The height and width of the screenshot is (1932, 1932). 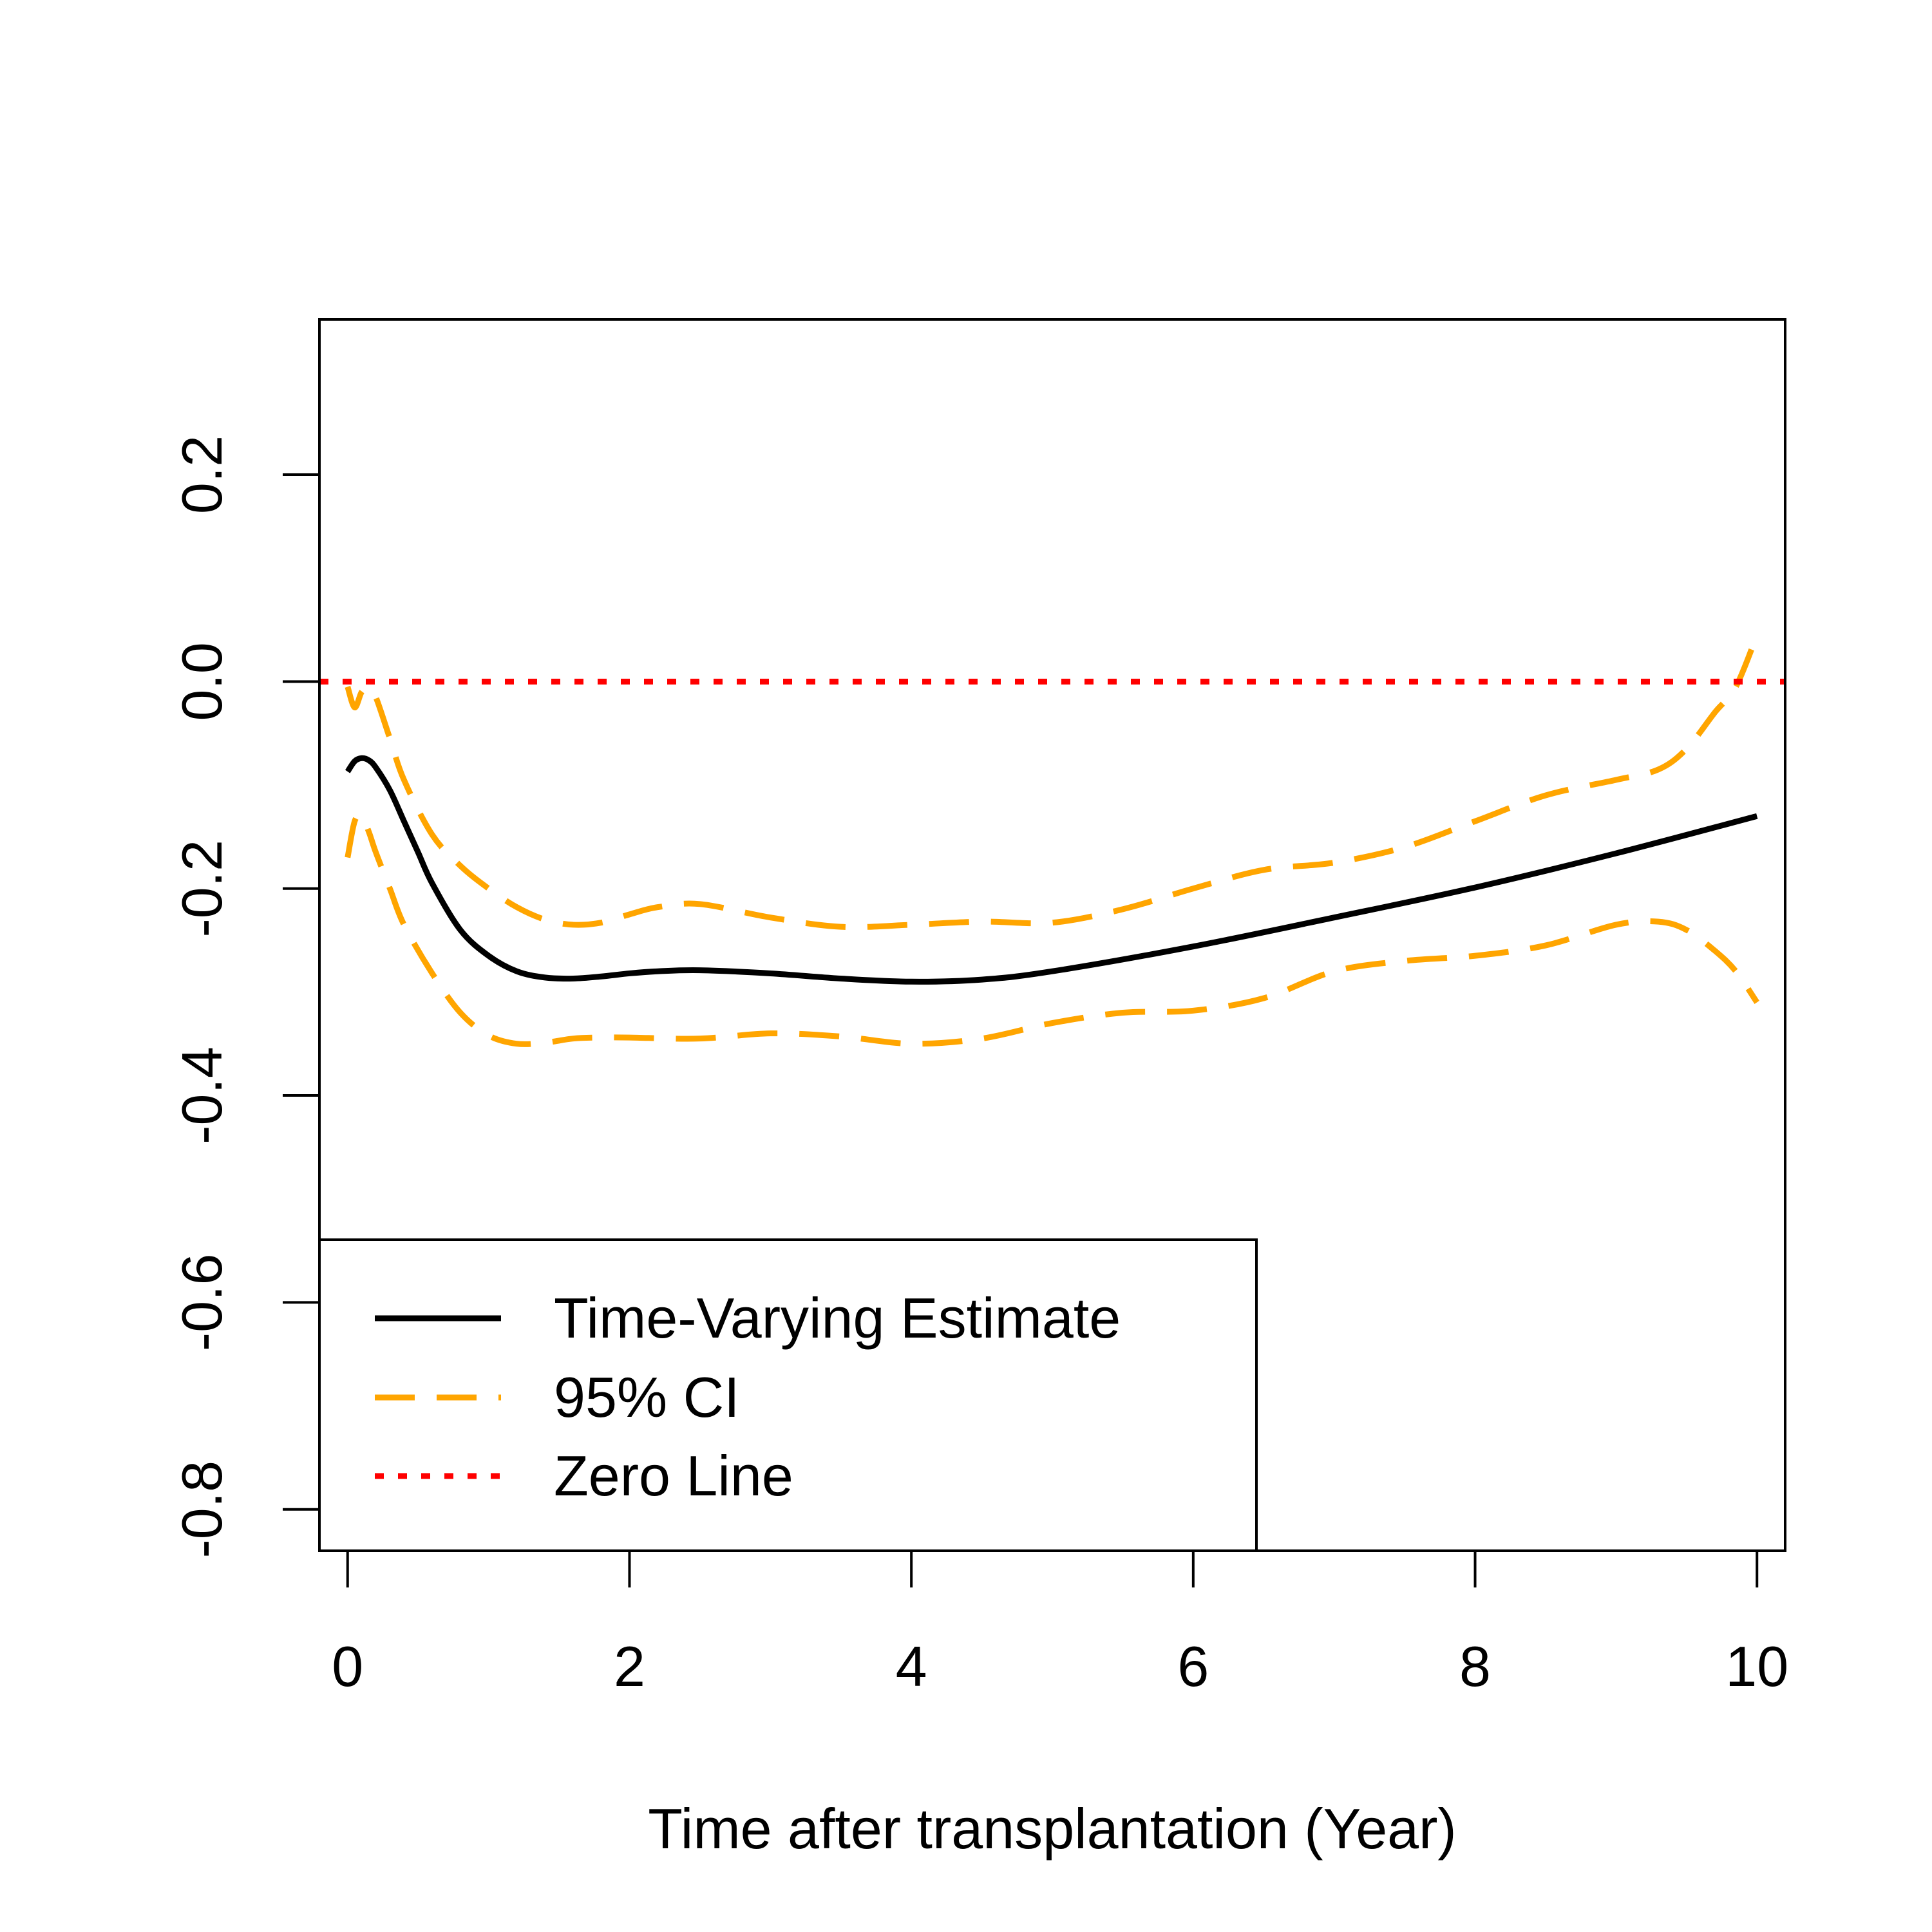 What do you see at coordinates (202, 1303) in the screenshot?
I see `y-tick-label: -0.6` at bounding box center [202, 1303].